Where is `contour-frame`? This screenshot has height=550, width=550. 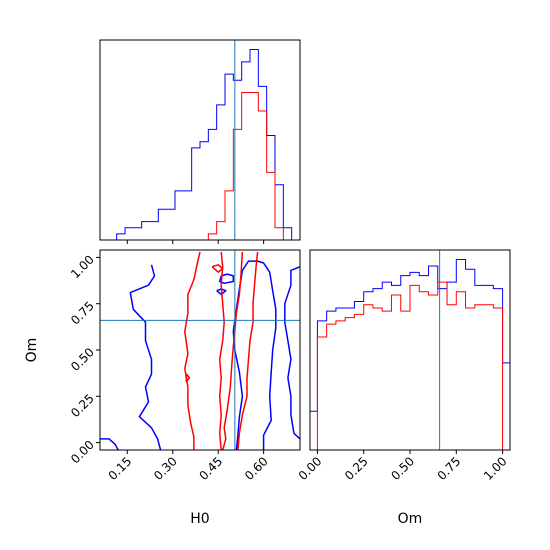 contour-frame is located at coordinates (200, 350).